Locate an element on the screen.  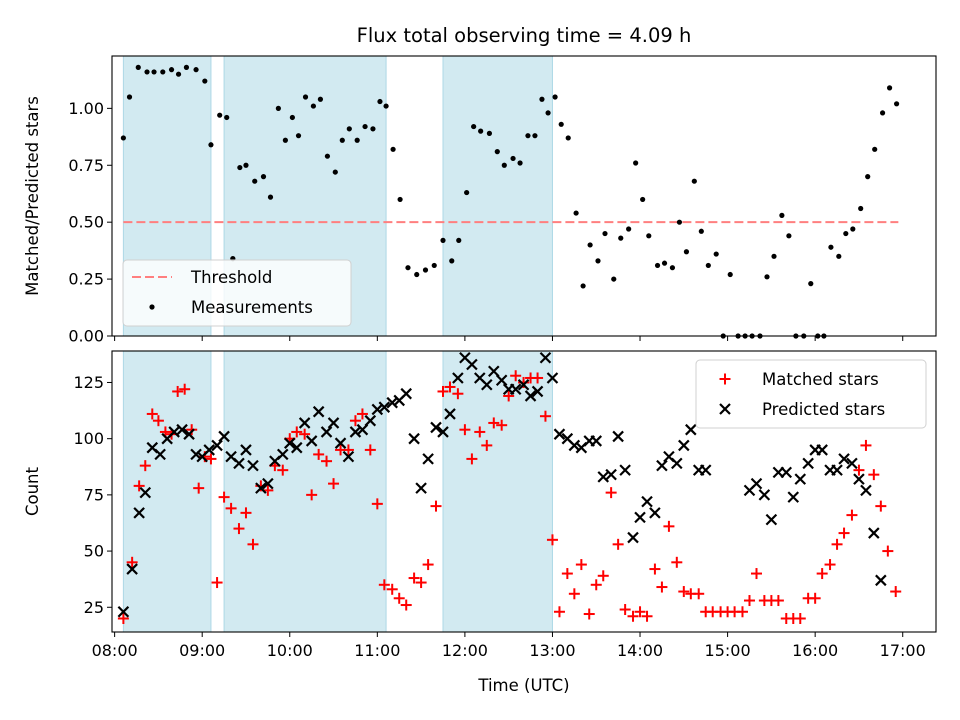
legend-label: Predicted stars is located at coordinates (823, 409).